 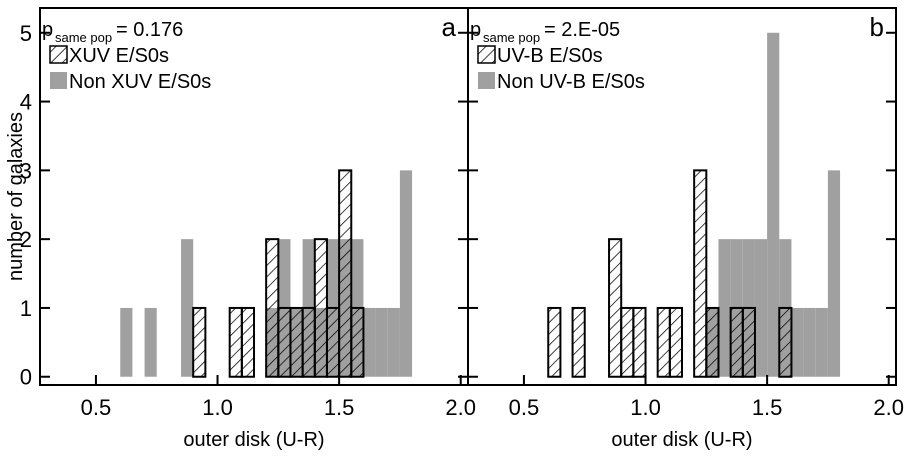 I want to click on y-axis-label: number of galaxies, so click(x=16, y=196).